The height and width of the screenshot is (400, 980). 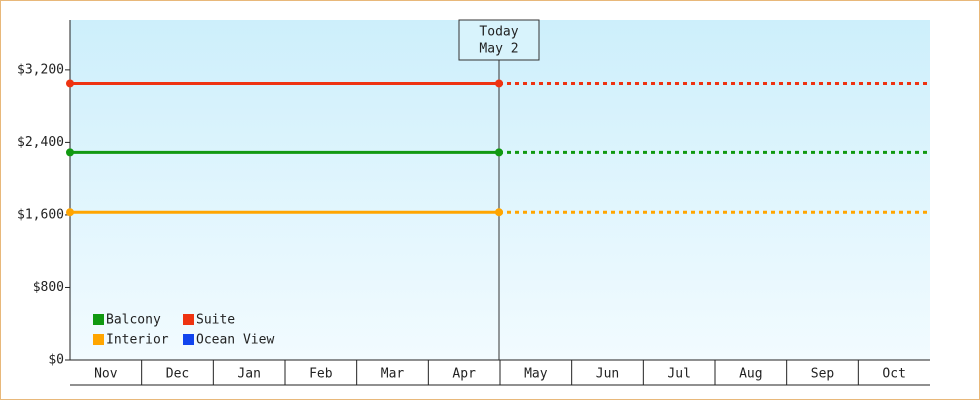 I want to click on x-tick-label: Apr, so click(x=464, y=374).